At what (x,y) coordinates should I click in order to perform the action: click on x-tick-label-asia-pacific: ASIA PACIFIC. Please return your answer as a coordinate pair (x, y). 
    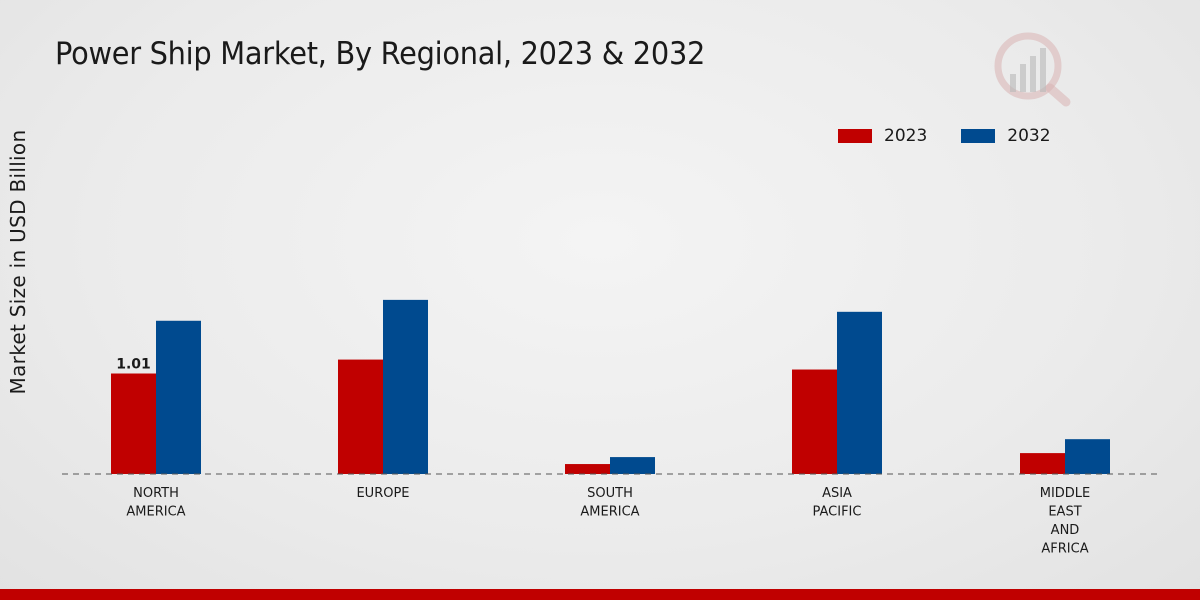
    Looking at the image, I should click on (837, 503).